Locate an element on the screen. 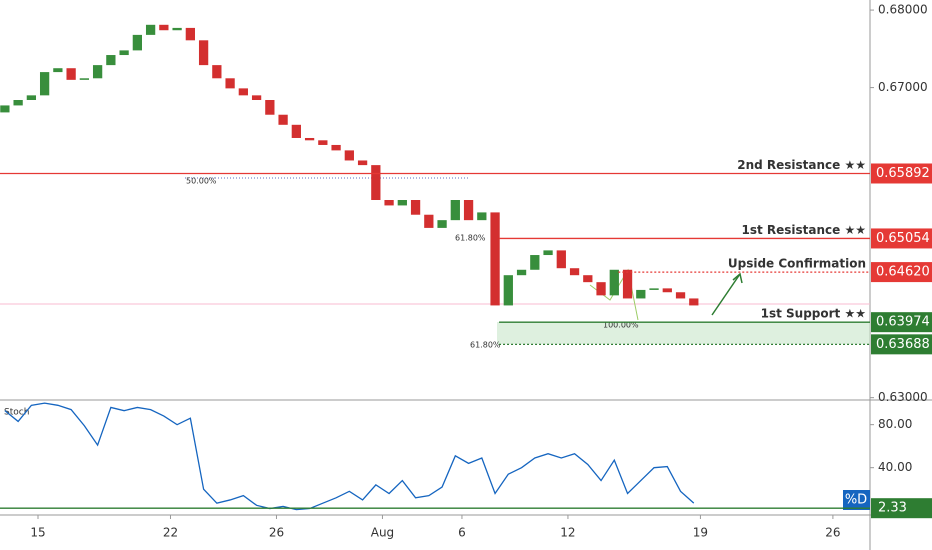 Image resolution: width=932 pixels, height=550 pixels. price-tag-label: 0.64620 is located at coordinates (903, 272).